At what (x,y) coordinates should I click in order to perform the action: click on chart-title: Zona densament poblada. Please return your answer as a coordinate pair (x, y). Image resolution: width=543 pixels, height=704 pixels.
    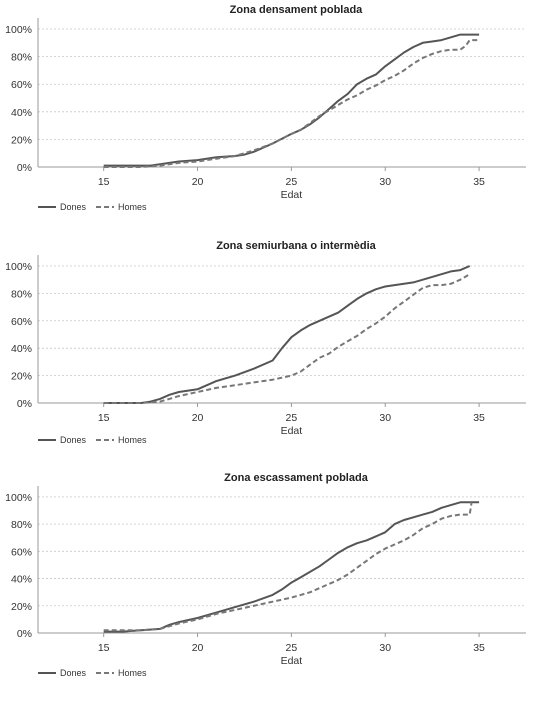
    Looking at the image, I should click on (297, 10).